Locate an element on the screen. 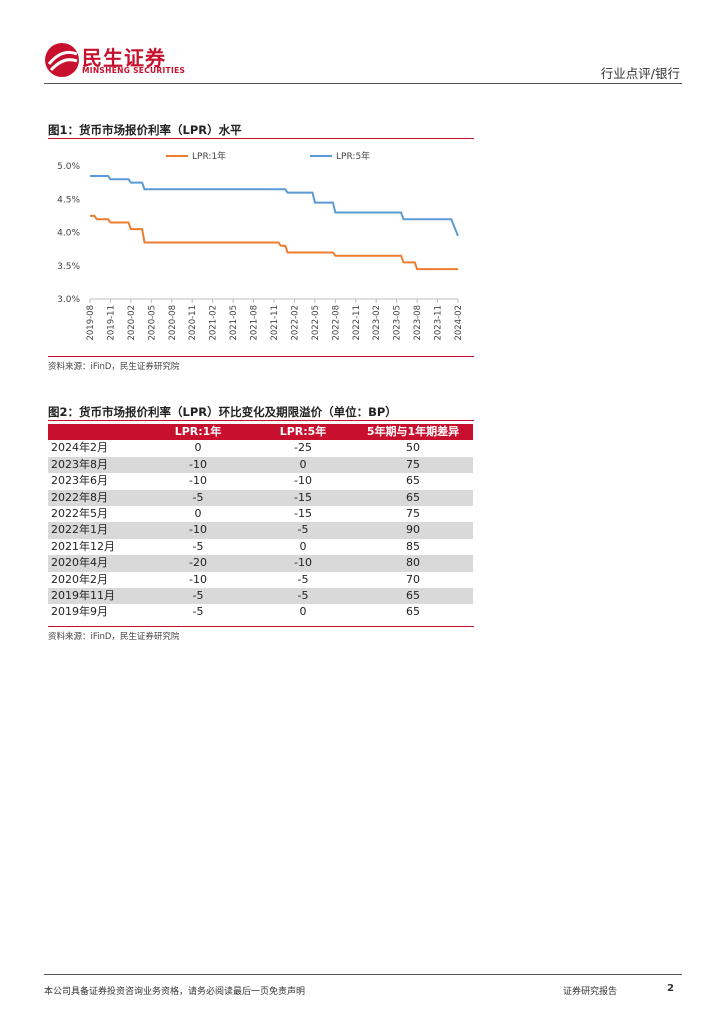 Image resolution: width=724 pixels, height=1024 pixels. x-tick-label: 2021-02 is located at coordinates (214, 323).